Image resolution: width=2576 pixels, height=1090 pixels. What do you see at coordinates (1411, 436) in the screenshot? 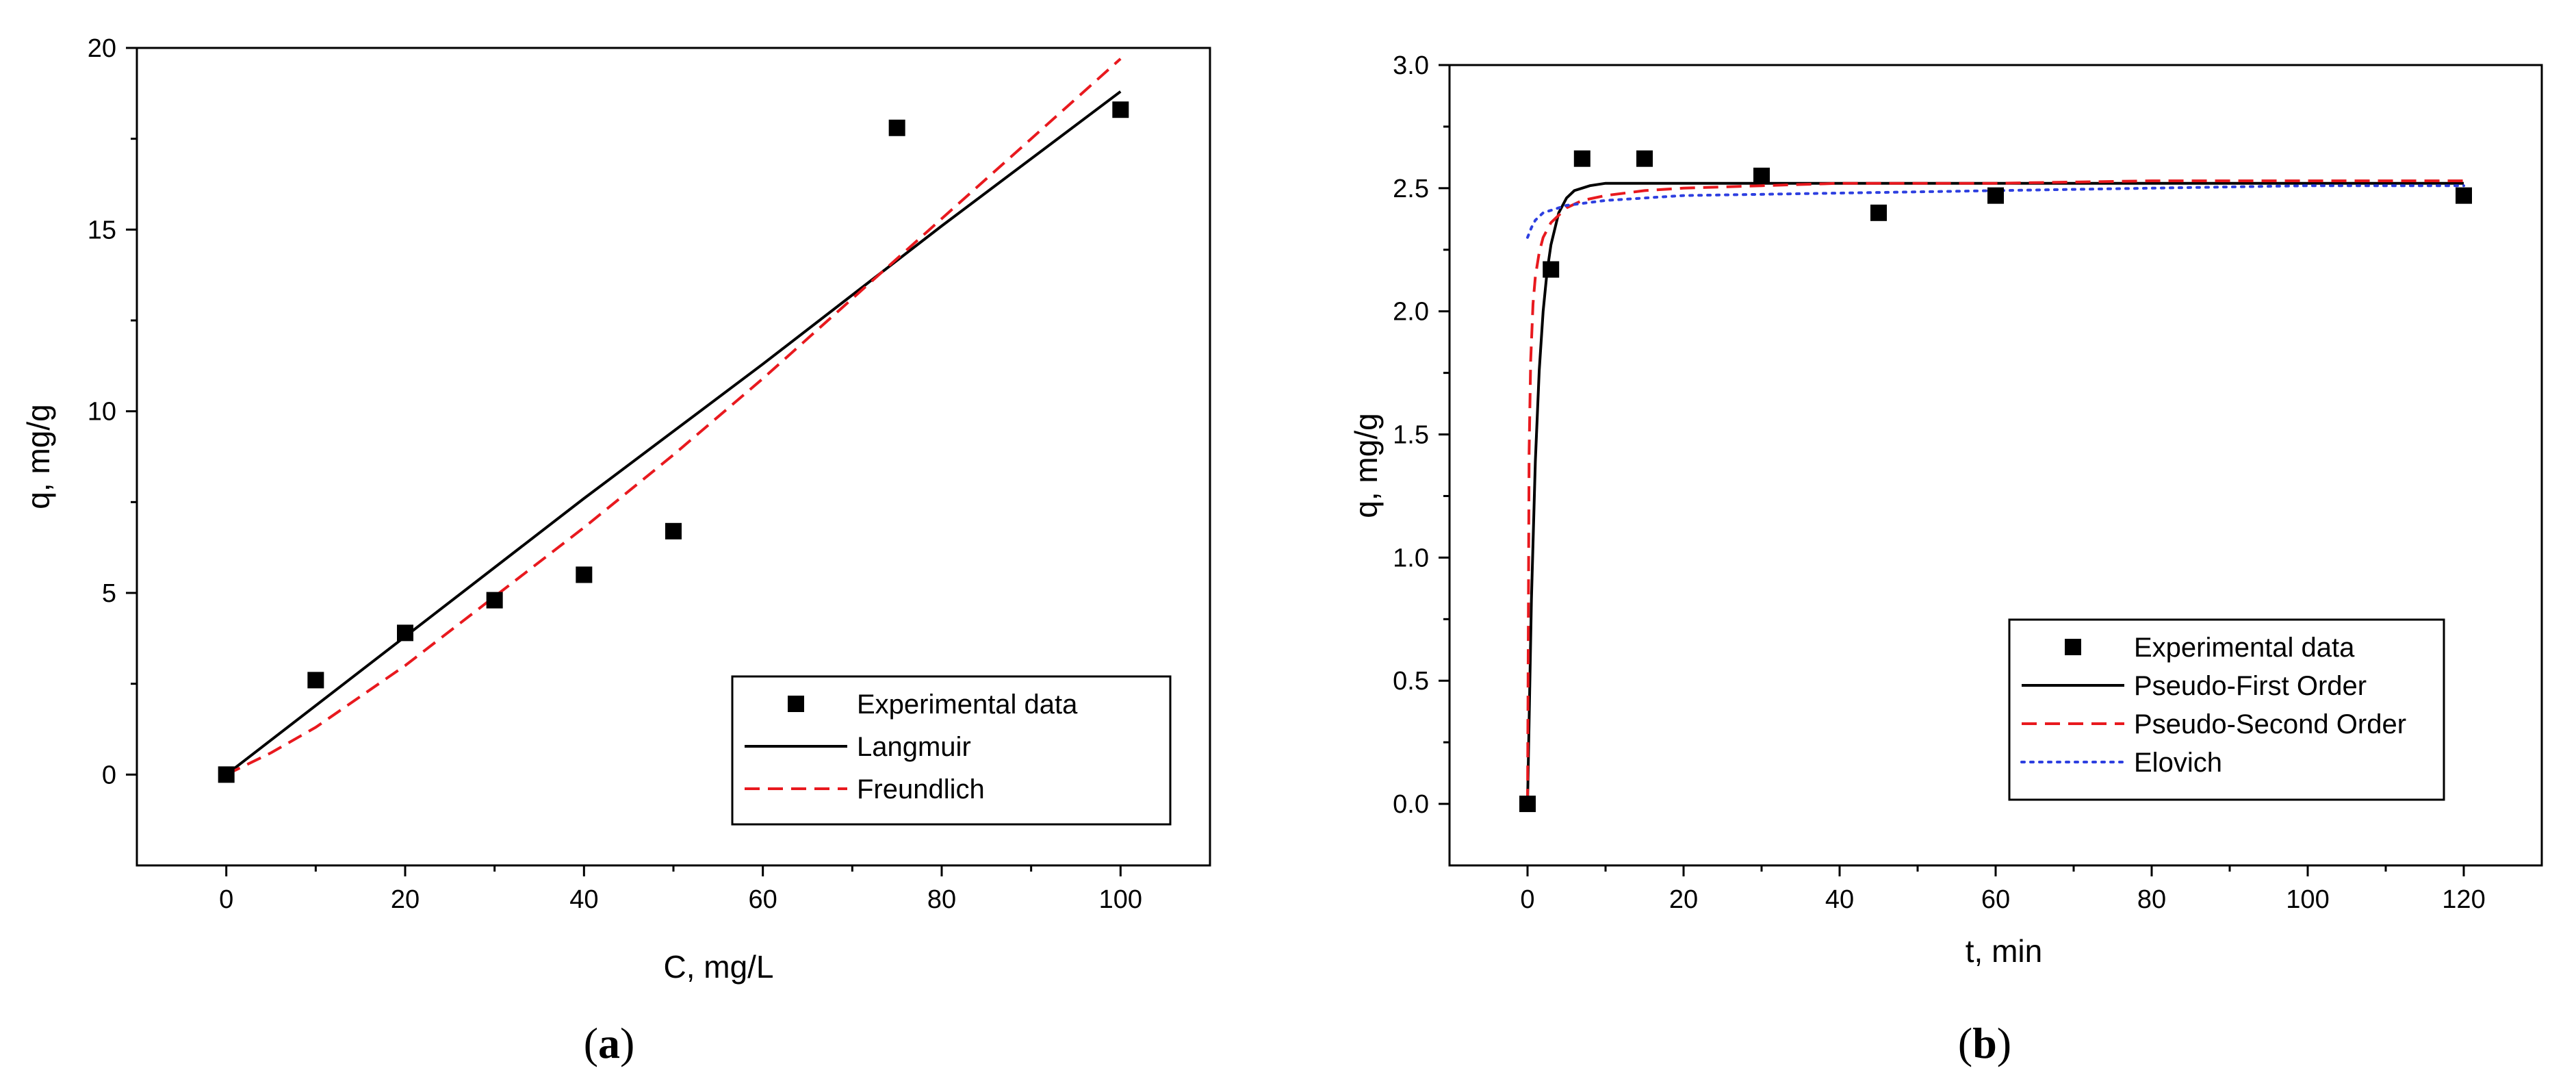
I see `y-tick-label: 1.5` at bounding box center [1411, 436].